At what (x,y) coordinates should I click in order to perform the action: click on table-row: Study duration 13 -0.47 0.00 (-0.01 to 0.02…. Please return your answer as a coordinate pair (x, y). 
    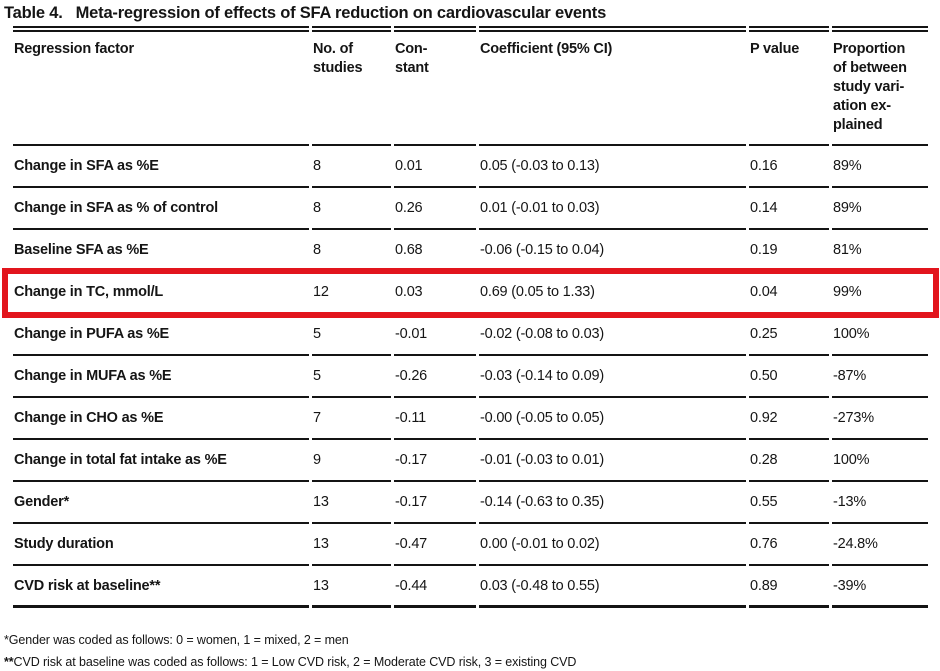
    Looking at the image, I should click on (470, 545).